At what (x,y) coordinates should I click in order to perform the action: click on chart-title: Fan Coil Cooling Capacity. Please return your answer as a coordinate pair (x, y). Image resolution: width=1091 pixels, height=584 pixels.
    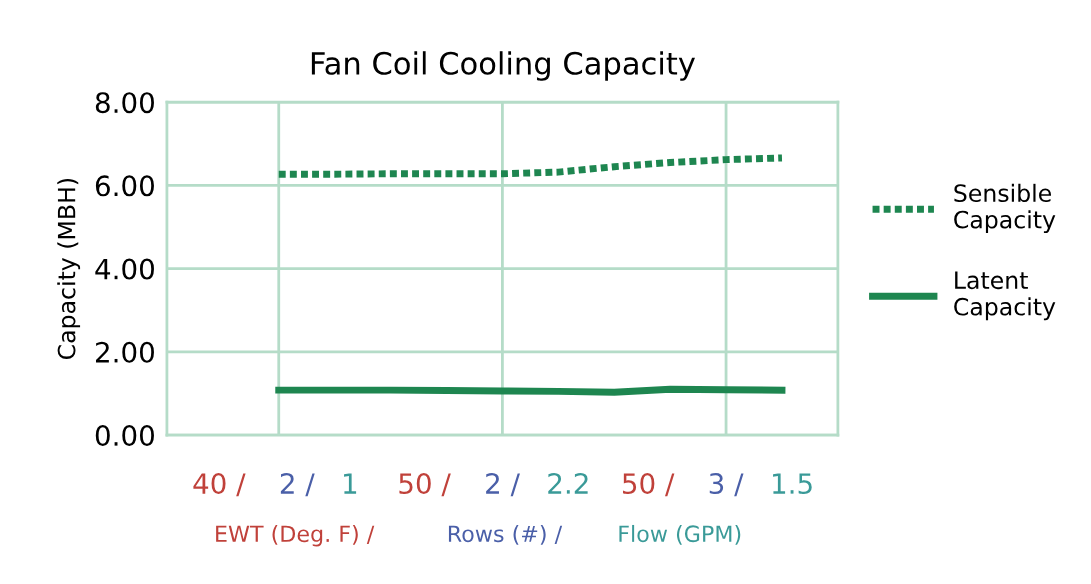
    Looking at the image, I should click on (503, 66).